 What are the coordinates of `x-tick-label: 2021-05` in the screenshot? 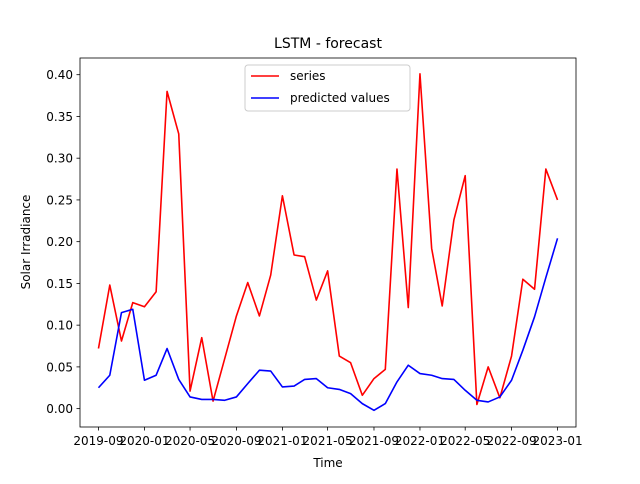 It's located at (328, 441).